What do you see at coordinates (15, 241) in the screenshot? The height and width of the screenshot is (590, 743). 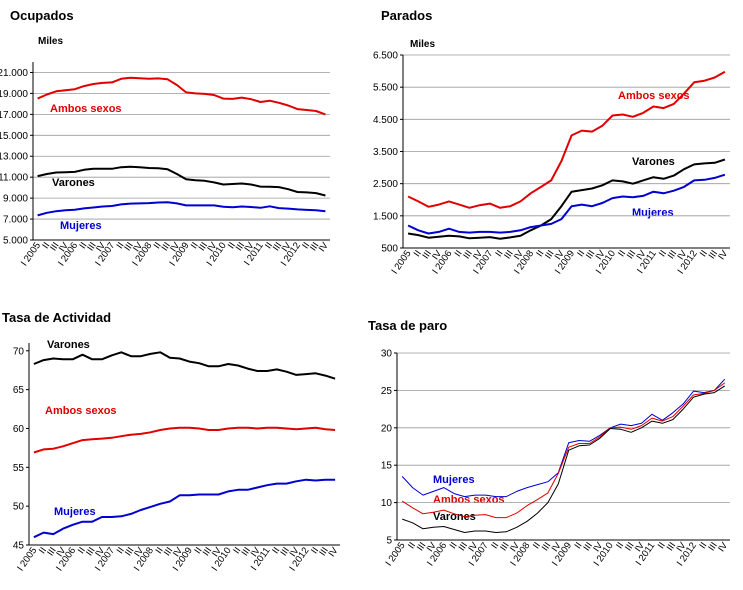 I see `y-tick-label-ocupados: 5.000` at bounding box center [15, 241].